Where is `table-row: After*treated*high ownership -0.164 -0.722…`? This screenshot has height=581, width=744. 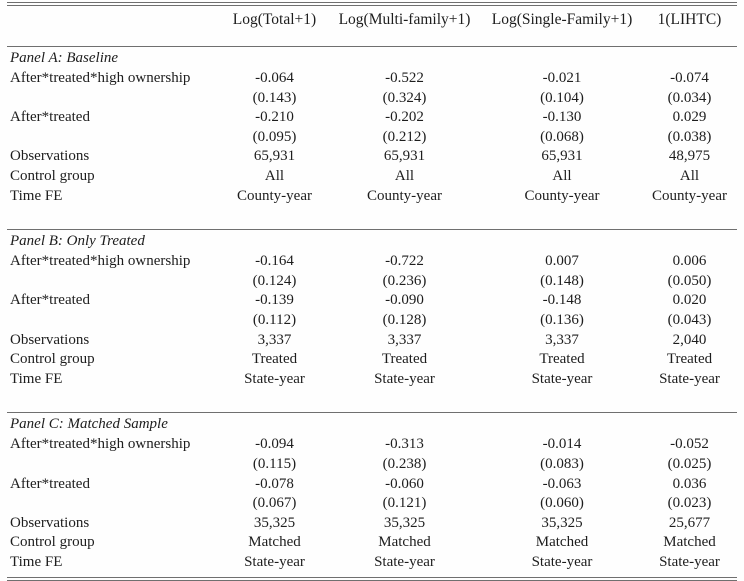
table-row: After*treated*high ownership -0.164 -0.722… is located at coordinates (372, 262).